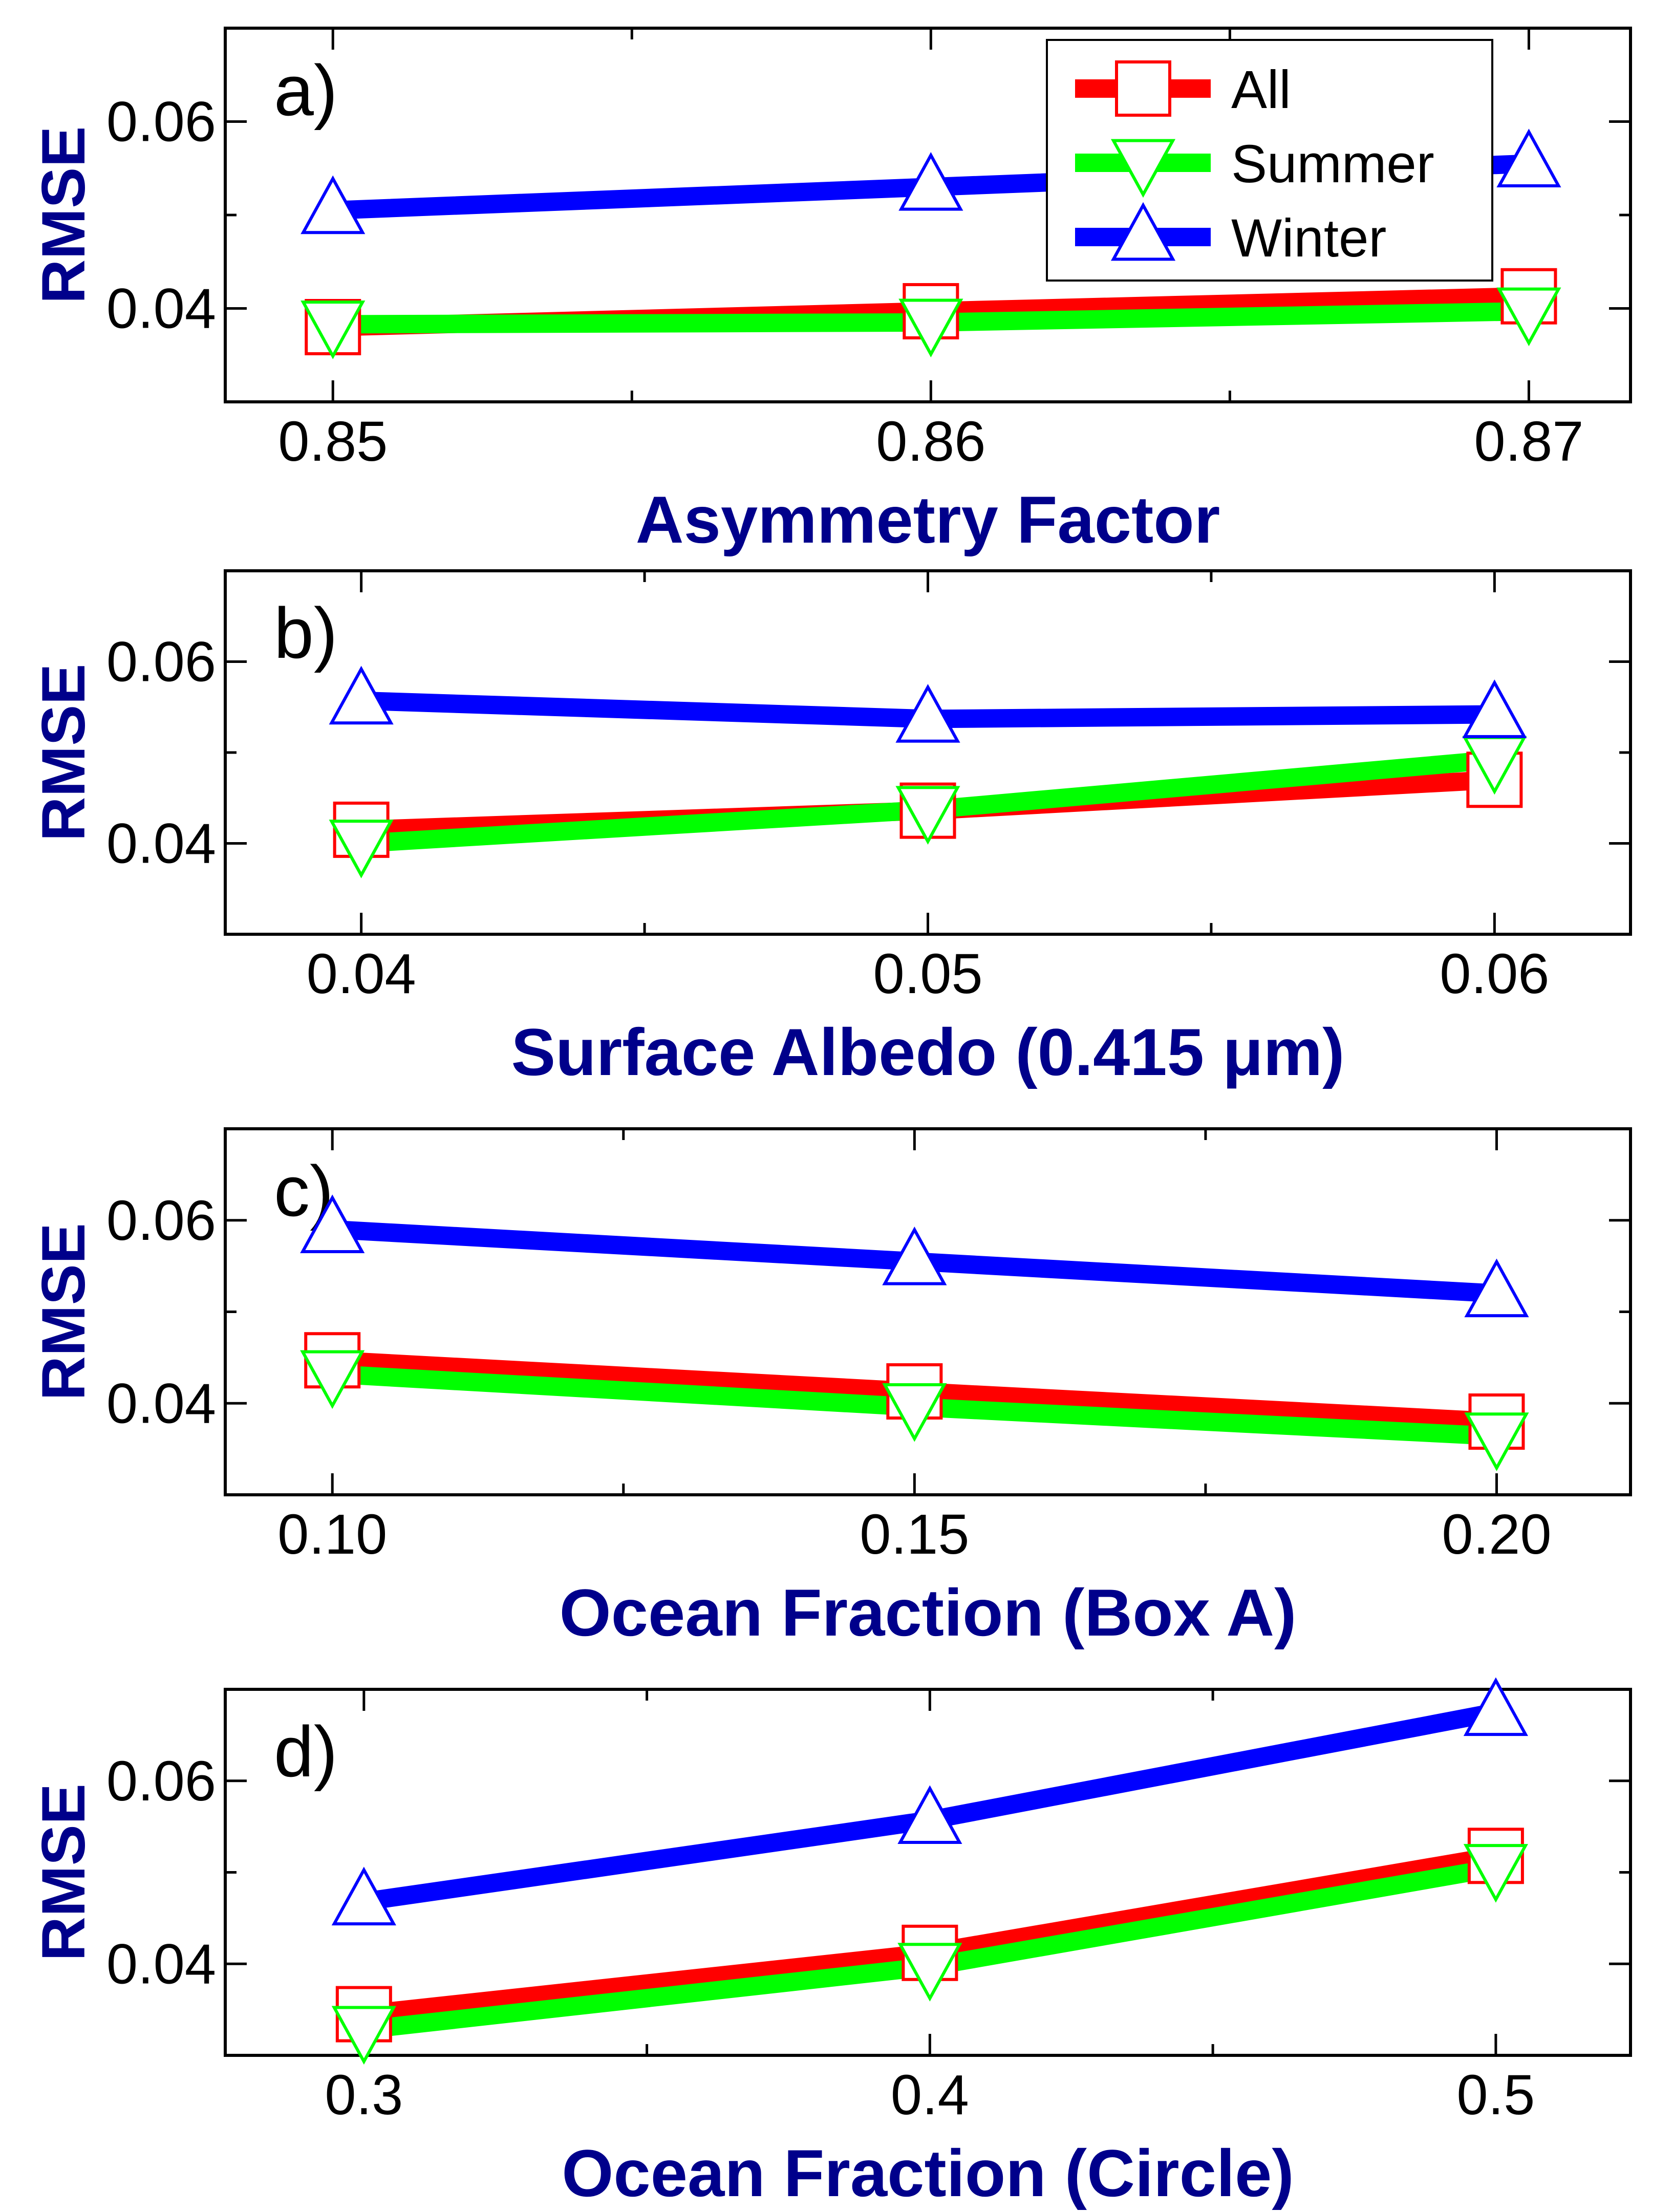 Image resolution: width=1673 pixels, height=2212 pixels. What do you see at coordinates (1143, 232) in the screenshot?
I see `legend-marker-winter` at bounding box center [1143, 232].